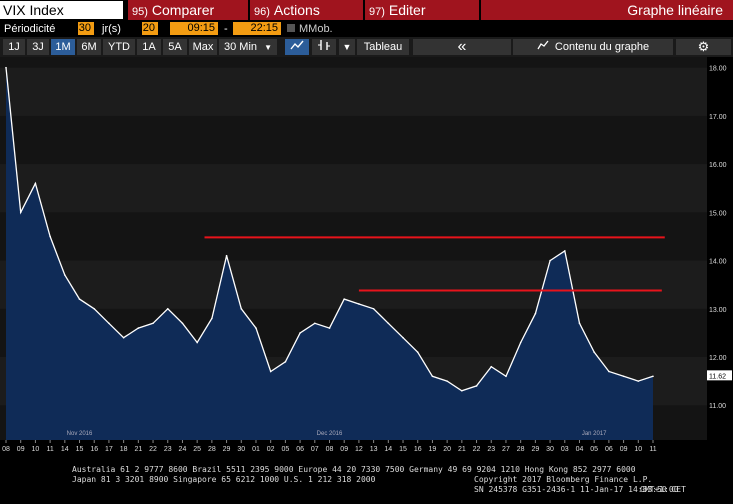 The image size is (733, 504). What do you see at coordinates (594, 434) in the screenshot?
I see `month-label: Jan 2017` at bounding box center [594, 434].